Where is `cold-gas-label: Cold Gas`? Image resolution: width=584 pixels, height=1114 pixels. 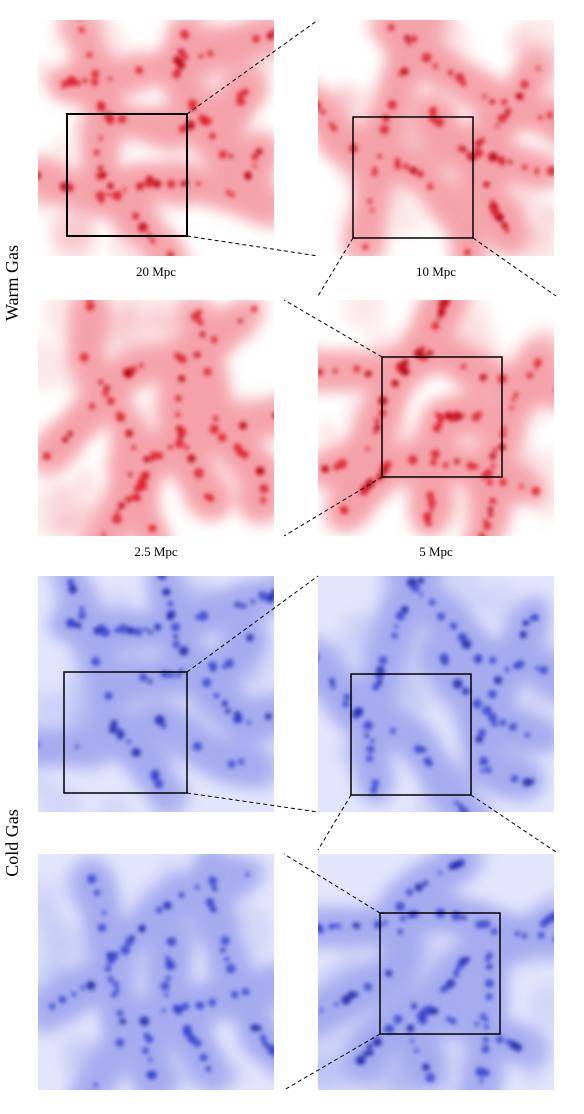 cold-gas-label: Cold Gas is located at coordinates (12, 843).